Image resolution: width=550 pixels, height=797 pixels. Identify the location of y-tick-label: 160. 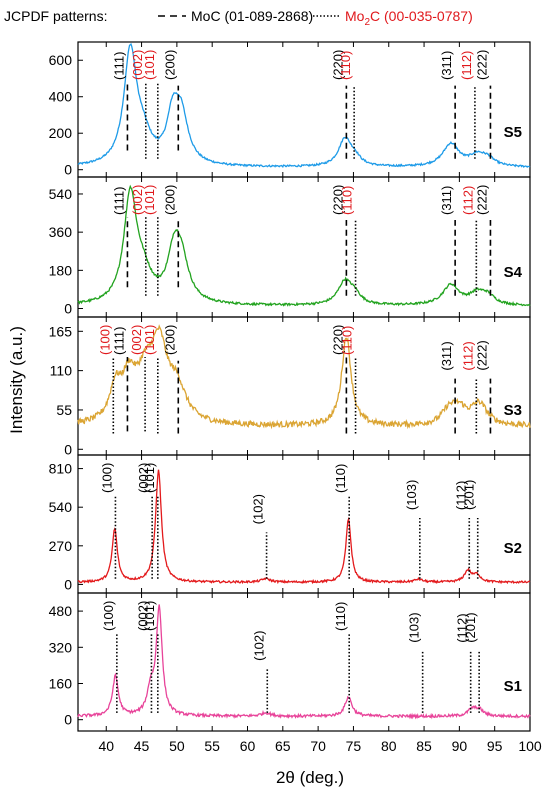
(61, 683).